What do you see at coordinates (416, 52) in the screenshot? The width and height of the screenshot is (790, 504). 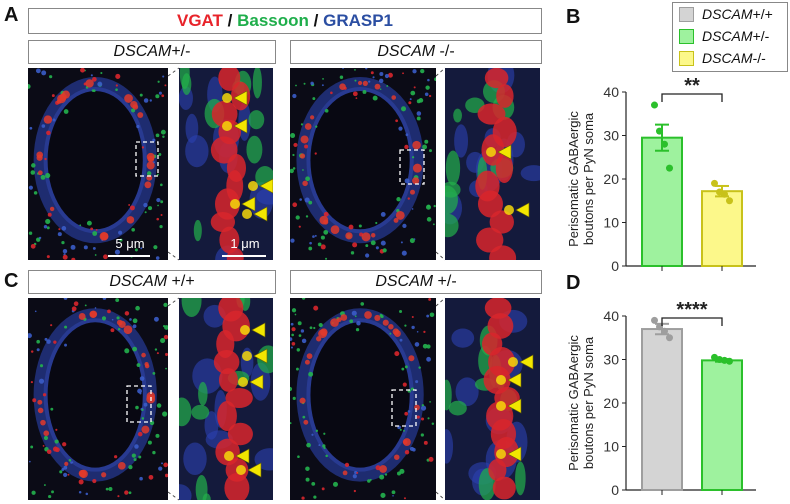 I see `genotype-label-a-right: DSCAM -/-` at bounding box center [416, 52].